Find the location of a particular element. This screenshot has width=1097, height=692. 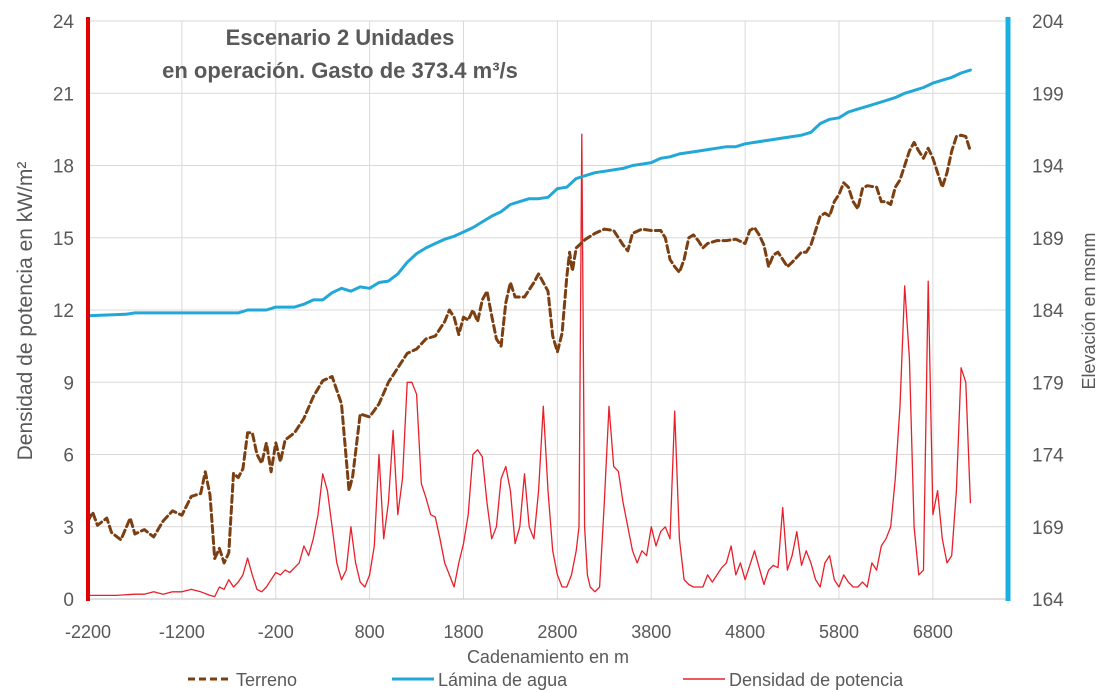

right-tick-label: 179 is located at coordinates (1048, 383).